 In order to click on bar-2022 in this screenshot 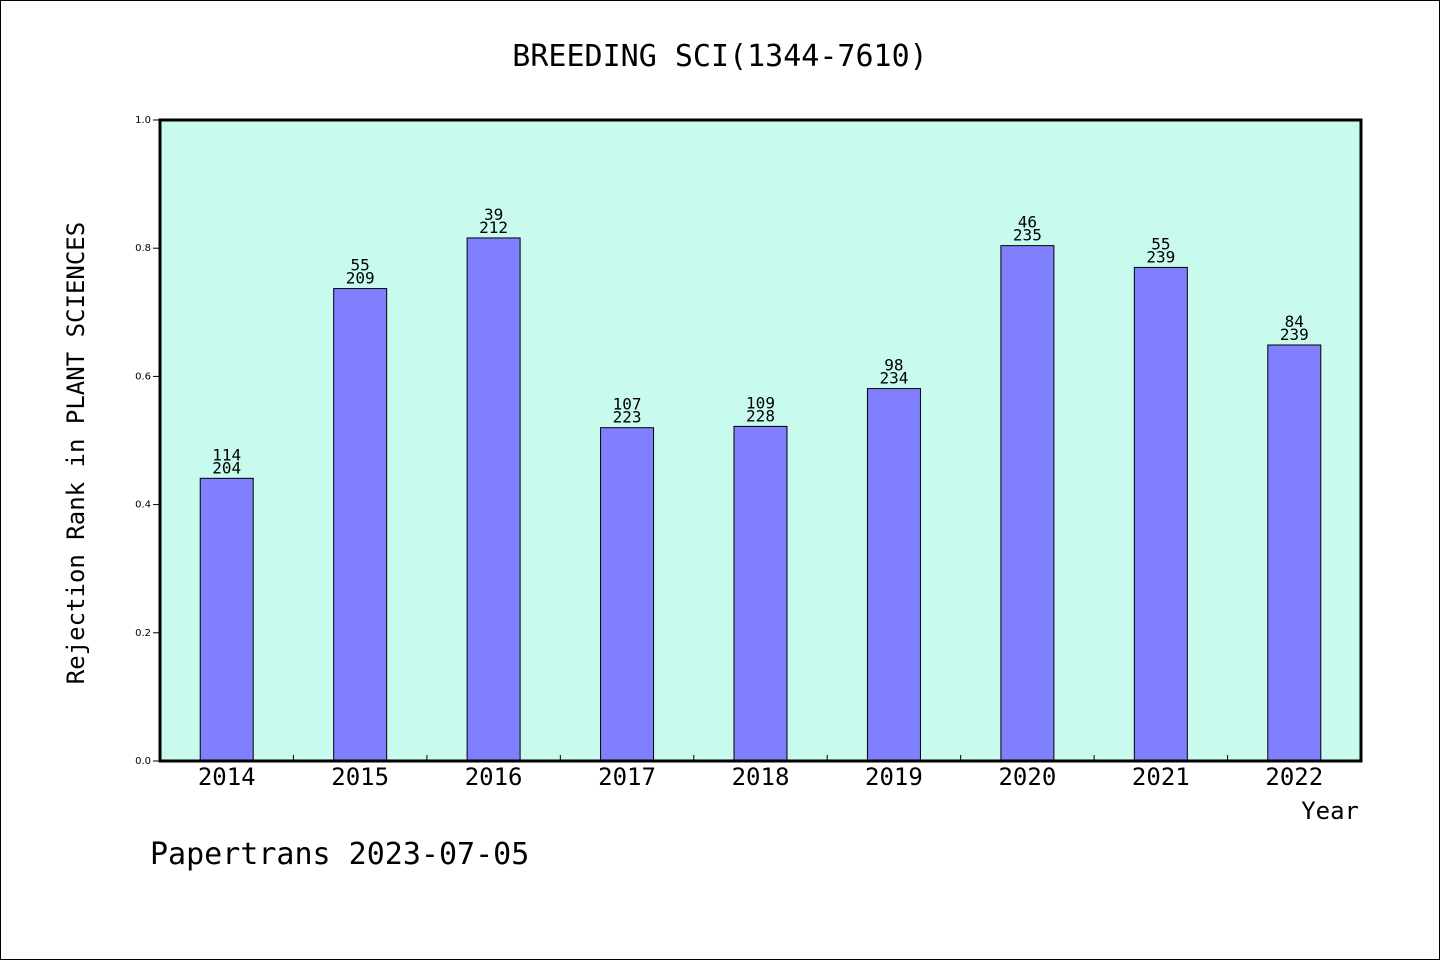, I will do `click(1294, 553)`.